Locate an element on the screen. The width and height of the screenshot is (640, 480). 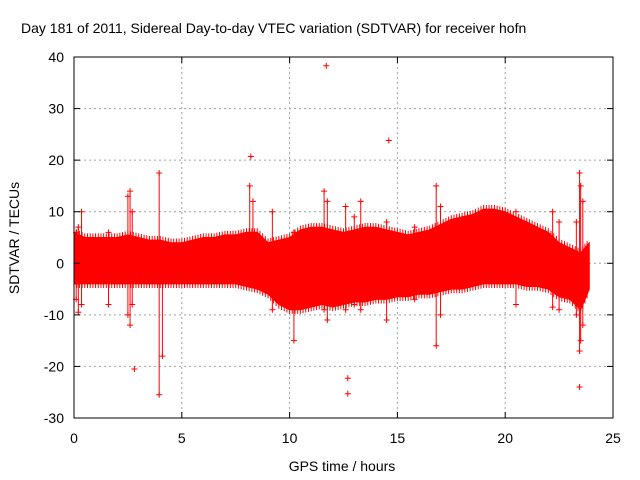
x-tick-label: 25 is located at coordinates (613, 438).